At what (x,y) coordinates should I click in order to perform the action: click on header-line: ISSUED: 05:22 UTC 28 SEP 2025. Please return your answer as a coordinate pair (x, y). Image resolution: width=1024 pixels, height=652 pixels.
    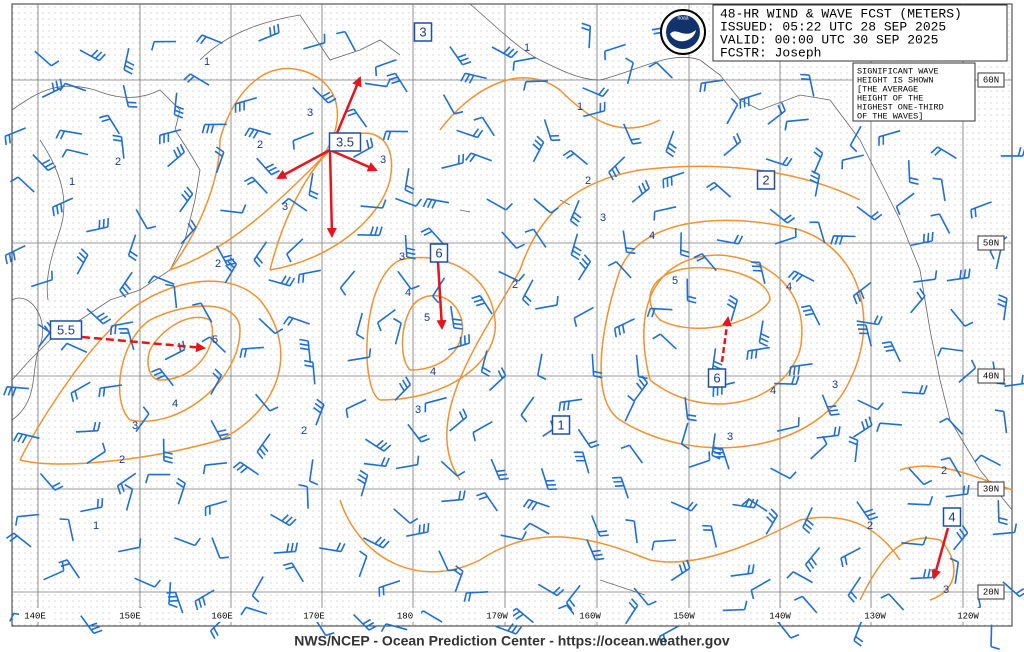
    Looking at the image, I should click on (833, 26).